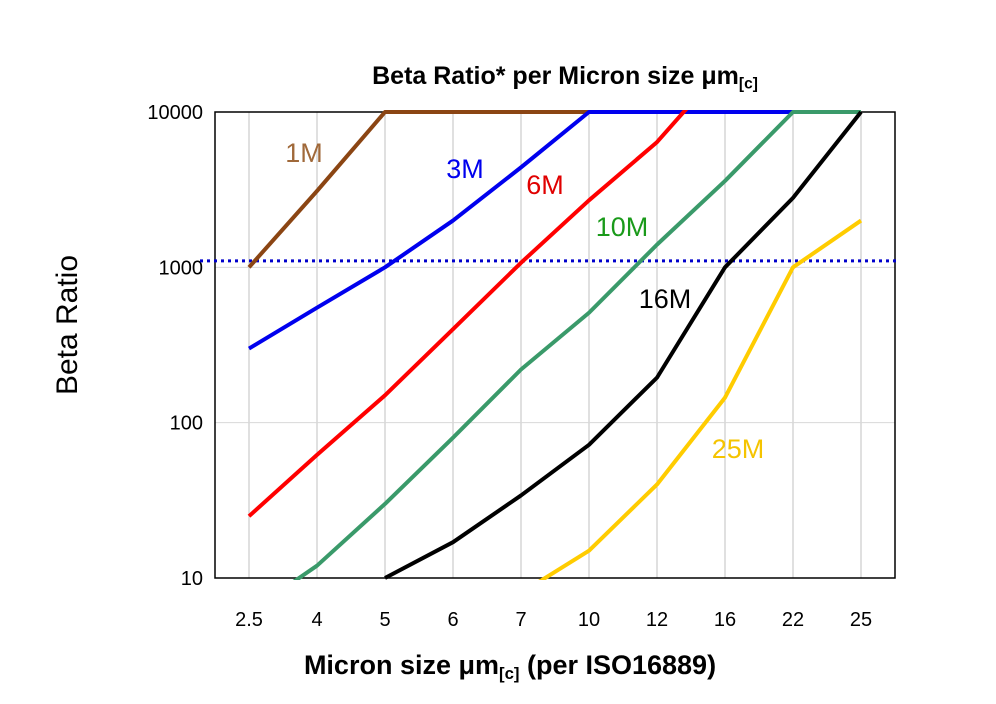 This screenshot has width=996, height=704. Describe the element at coordinates (304, 153) in the screenshot. I see `series-label-1m: 1M` at that location.